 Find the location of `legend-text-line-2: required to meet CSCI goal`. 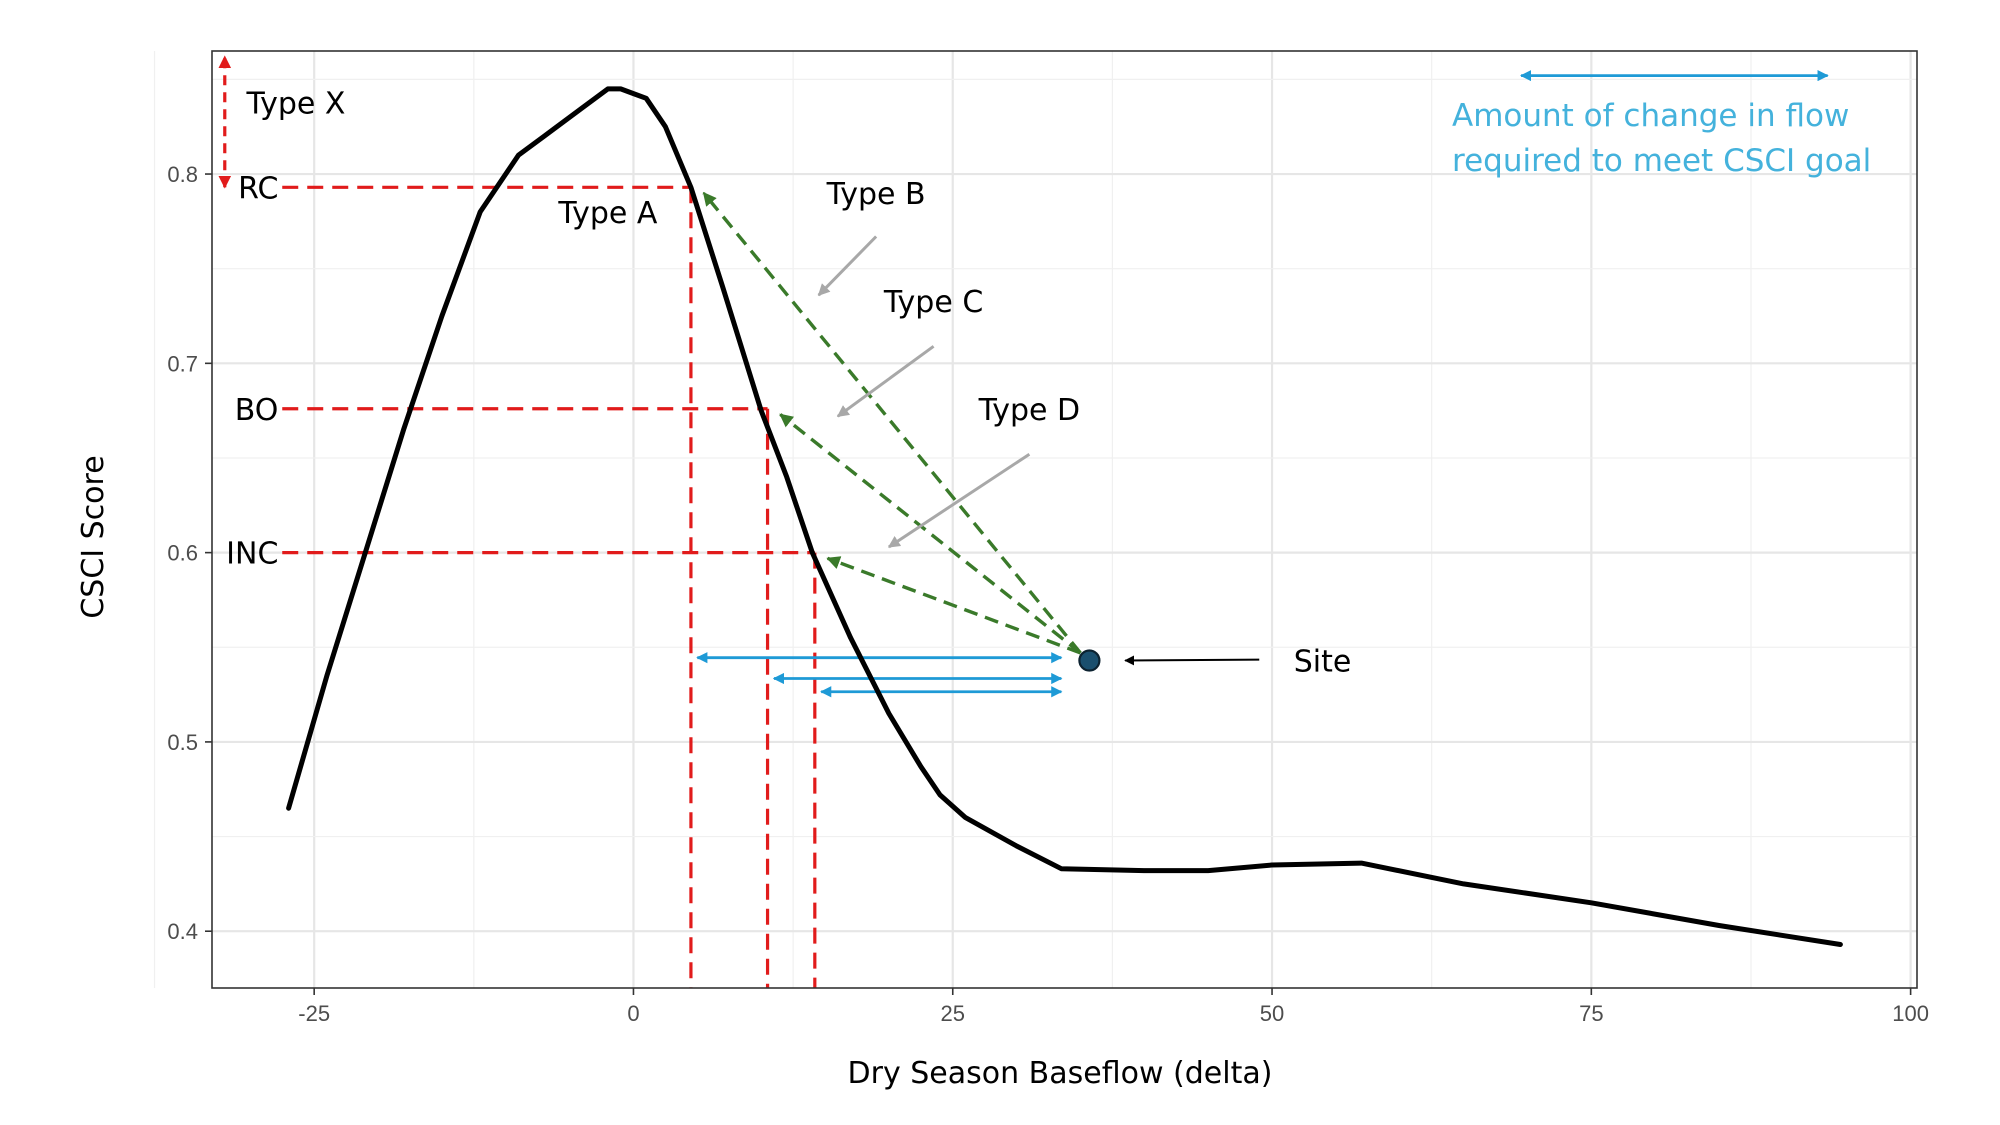

legend-text-line-2: required to meet CSCI goal is located at coordinates (1661, 161).